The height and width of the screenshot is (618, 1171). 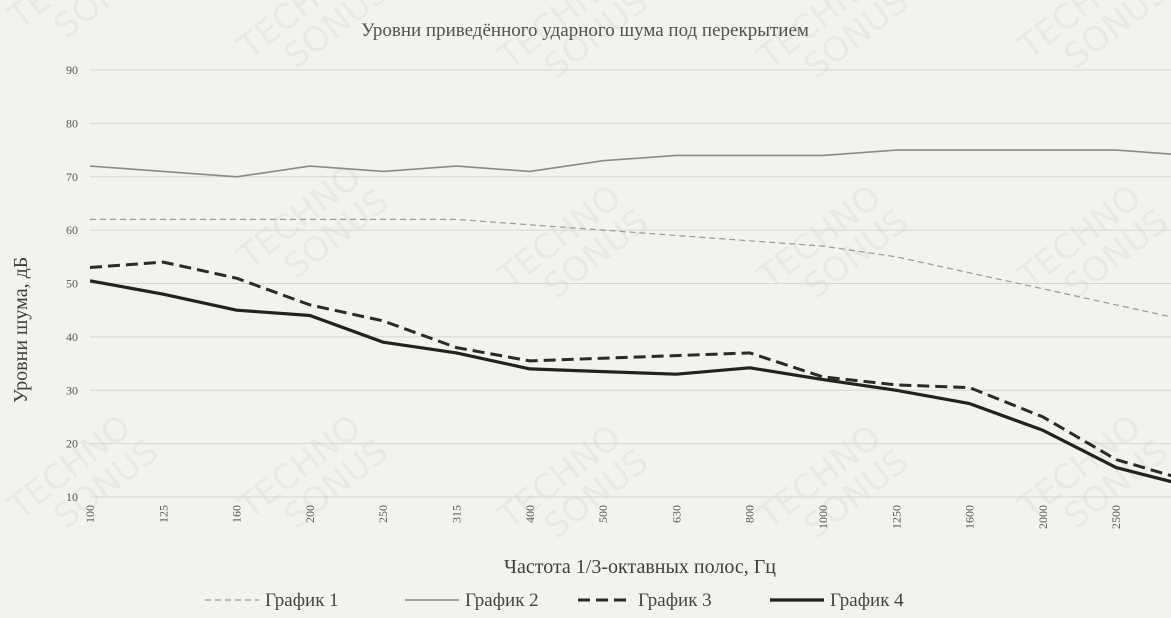 I want to click on x-tick-label: 250, so click(x=383, y=514).